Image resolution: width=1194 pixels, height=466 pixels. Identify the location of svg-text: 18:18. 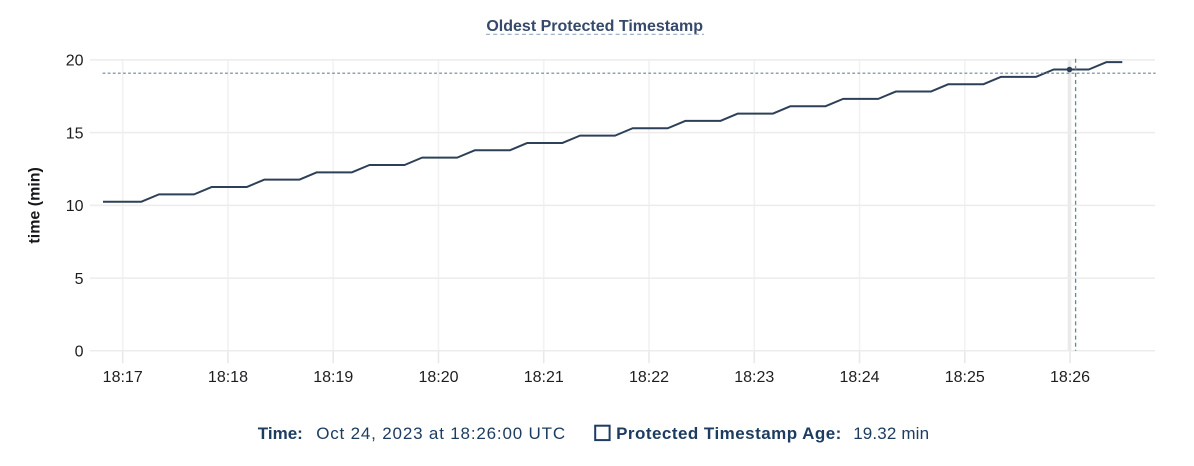
(228, 377).